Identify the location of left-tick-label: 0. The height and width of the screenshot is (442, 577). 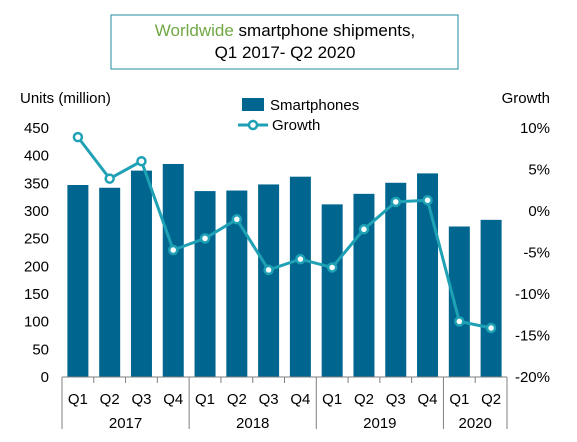
(45, 377).